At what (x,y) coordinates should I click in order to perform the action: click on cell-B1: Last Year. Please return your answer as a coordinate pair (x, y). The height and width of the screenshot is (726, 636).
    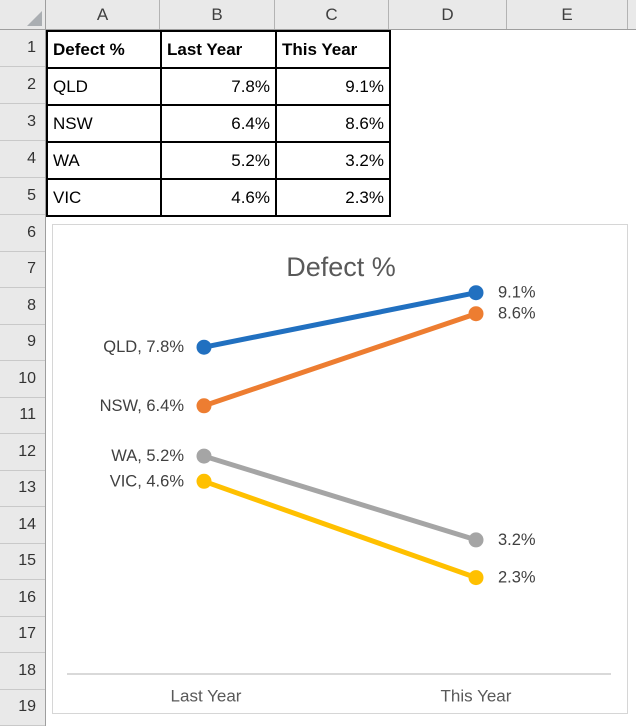
    Looking at the image, I should click on (218, 49).